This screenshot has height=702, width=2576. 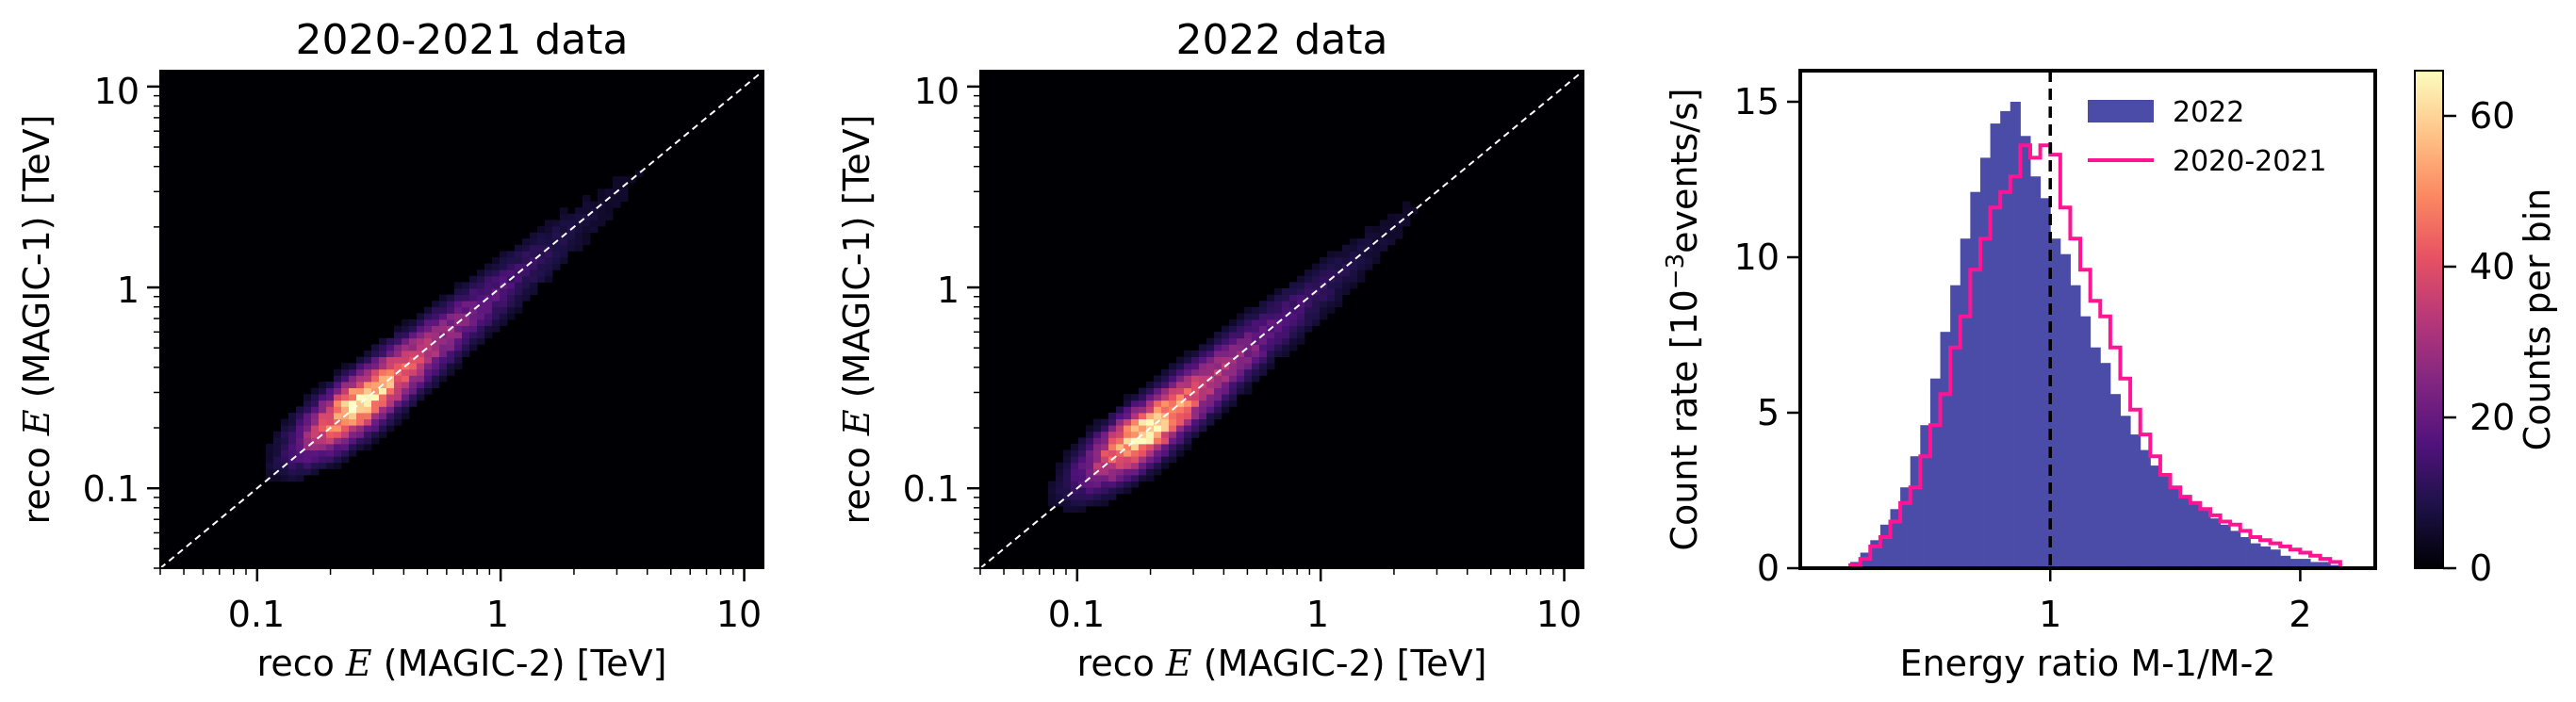 What do you see at coordinates (1683, 319) in the screenshot?
I see `y-axis-label: Count rate [10−3events/s]` at bounding box center [1683, 319].